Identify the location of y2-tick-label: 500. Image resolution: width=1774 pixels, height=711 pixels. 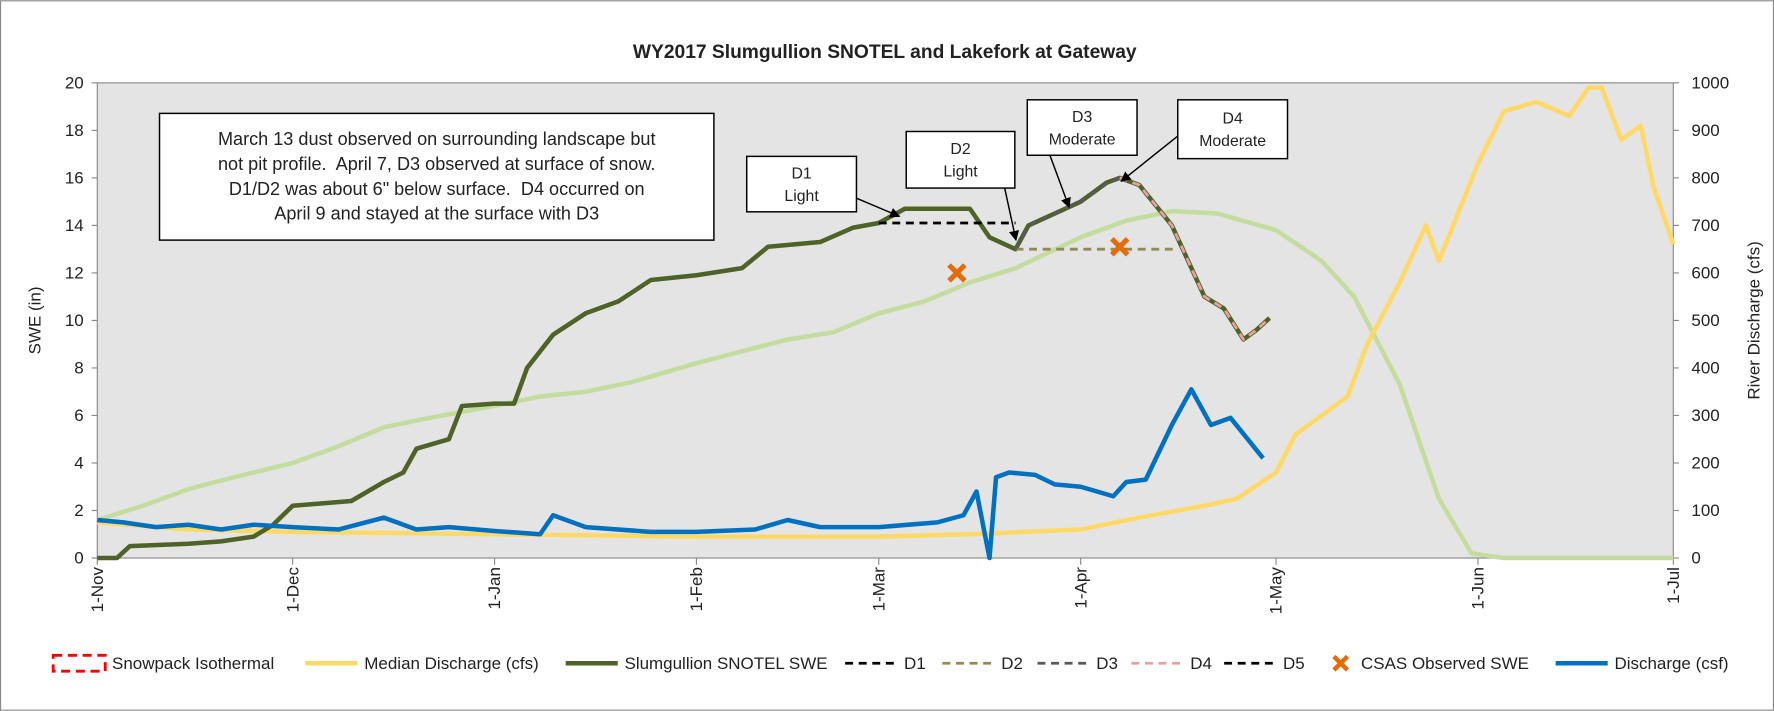
(1705, 320).